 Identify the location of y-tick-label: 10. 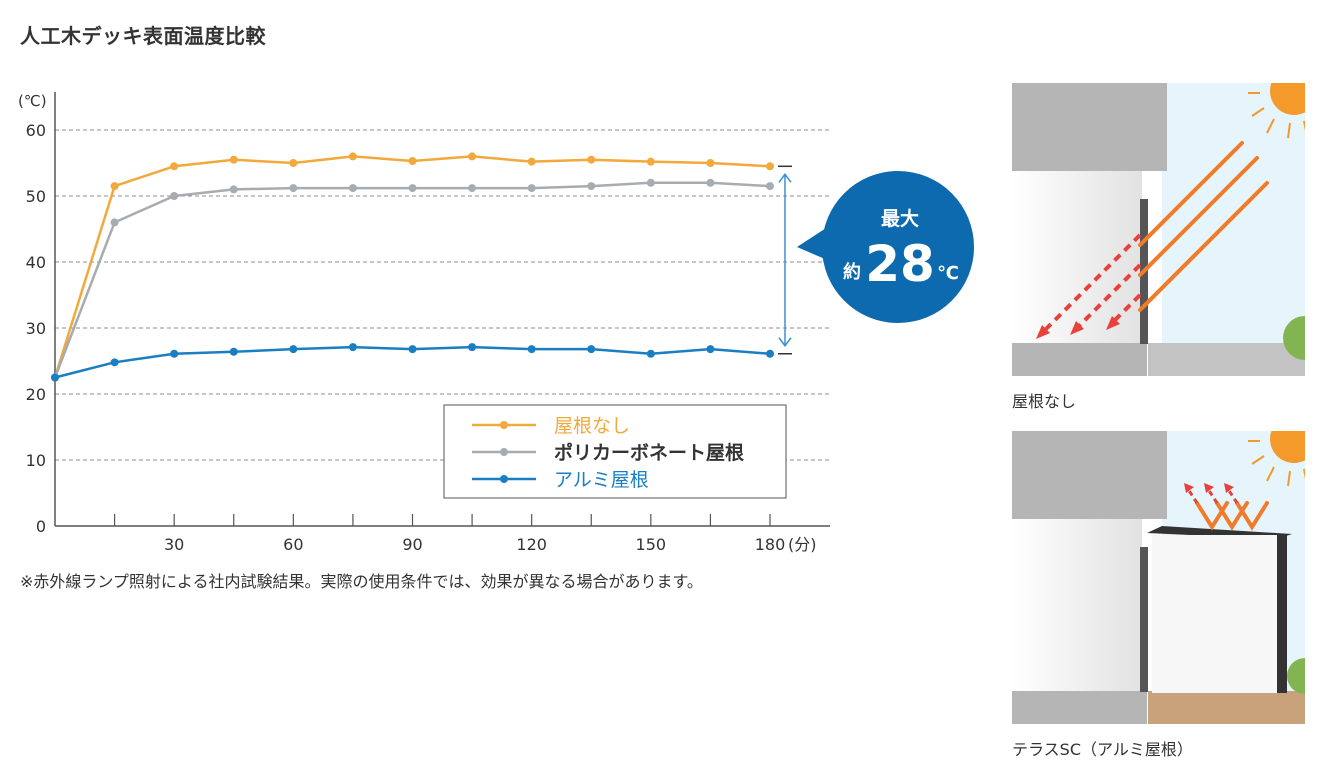
(36, 460).